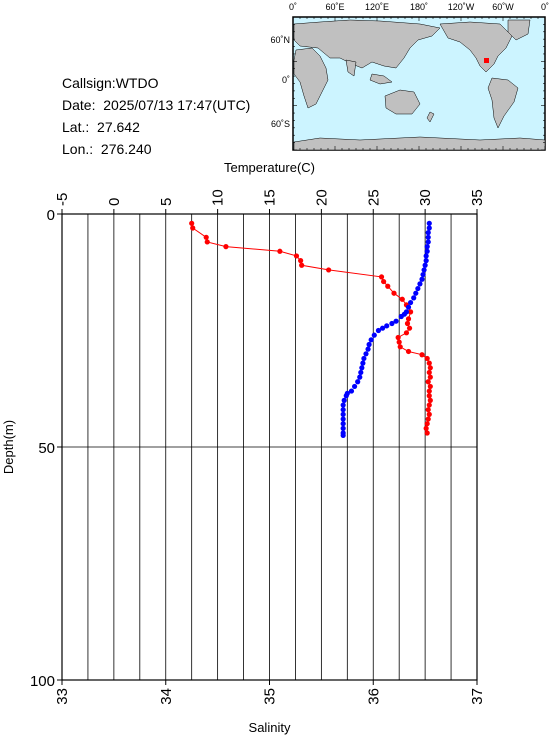 The image size is (553, 736). Describe the element at coordinates (373, 197) in the screenshot. I see `temperature-tick-label: 25` at that location.